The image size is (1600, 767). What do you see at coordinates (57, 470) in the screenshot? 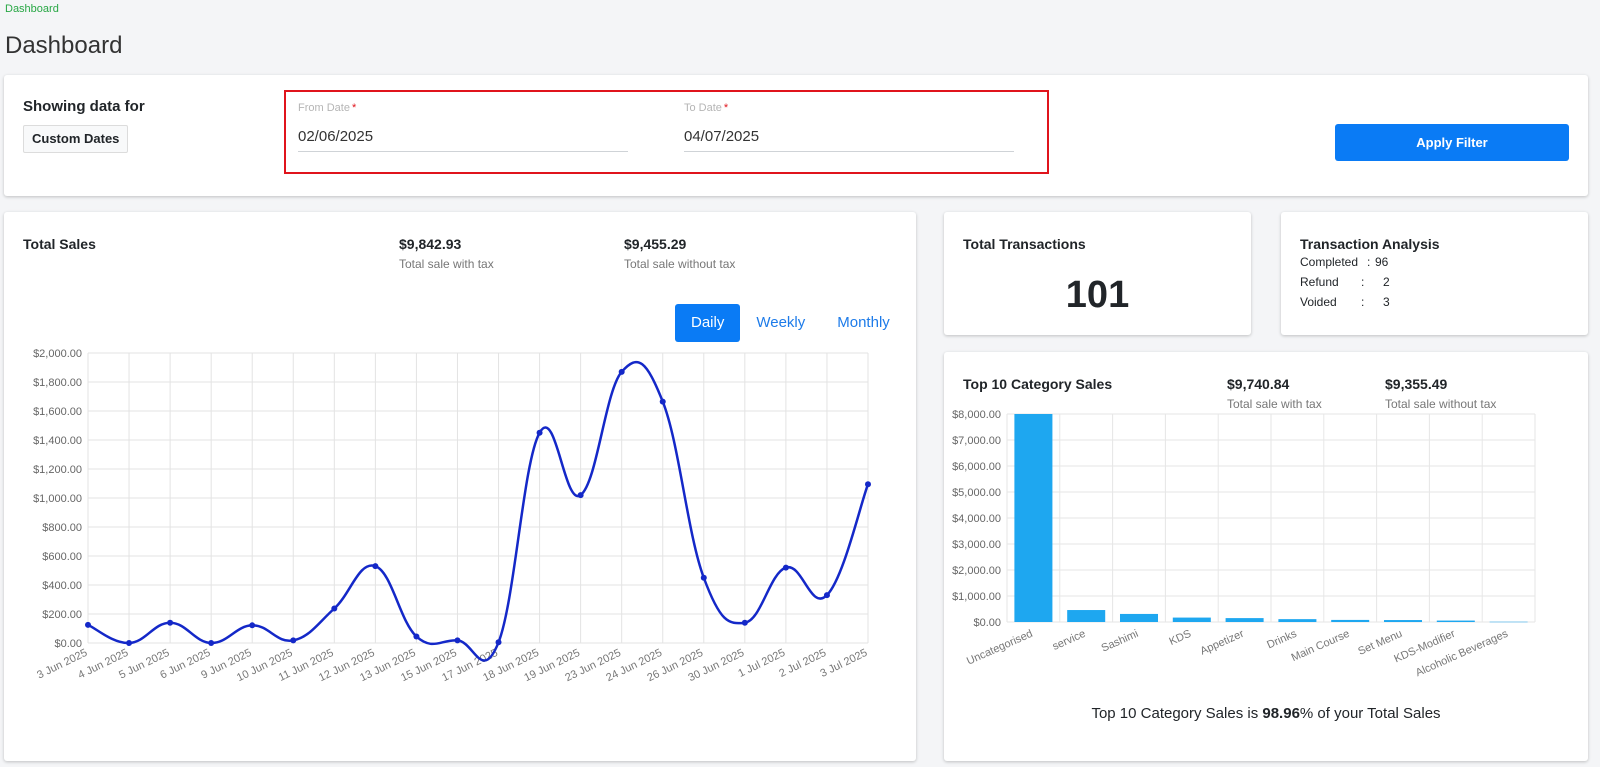
I see `y-tick-label: $1,200.00` at bounding box center [57, 470].